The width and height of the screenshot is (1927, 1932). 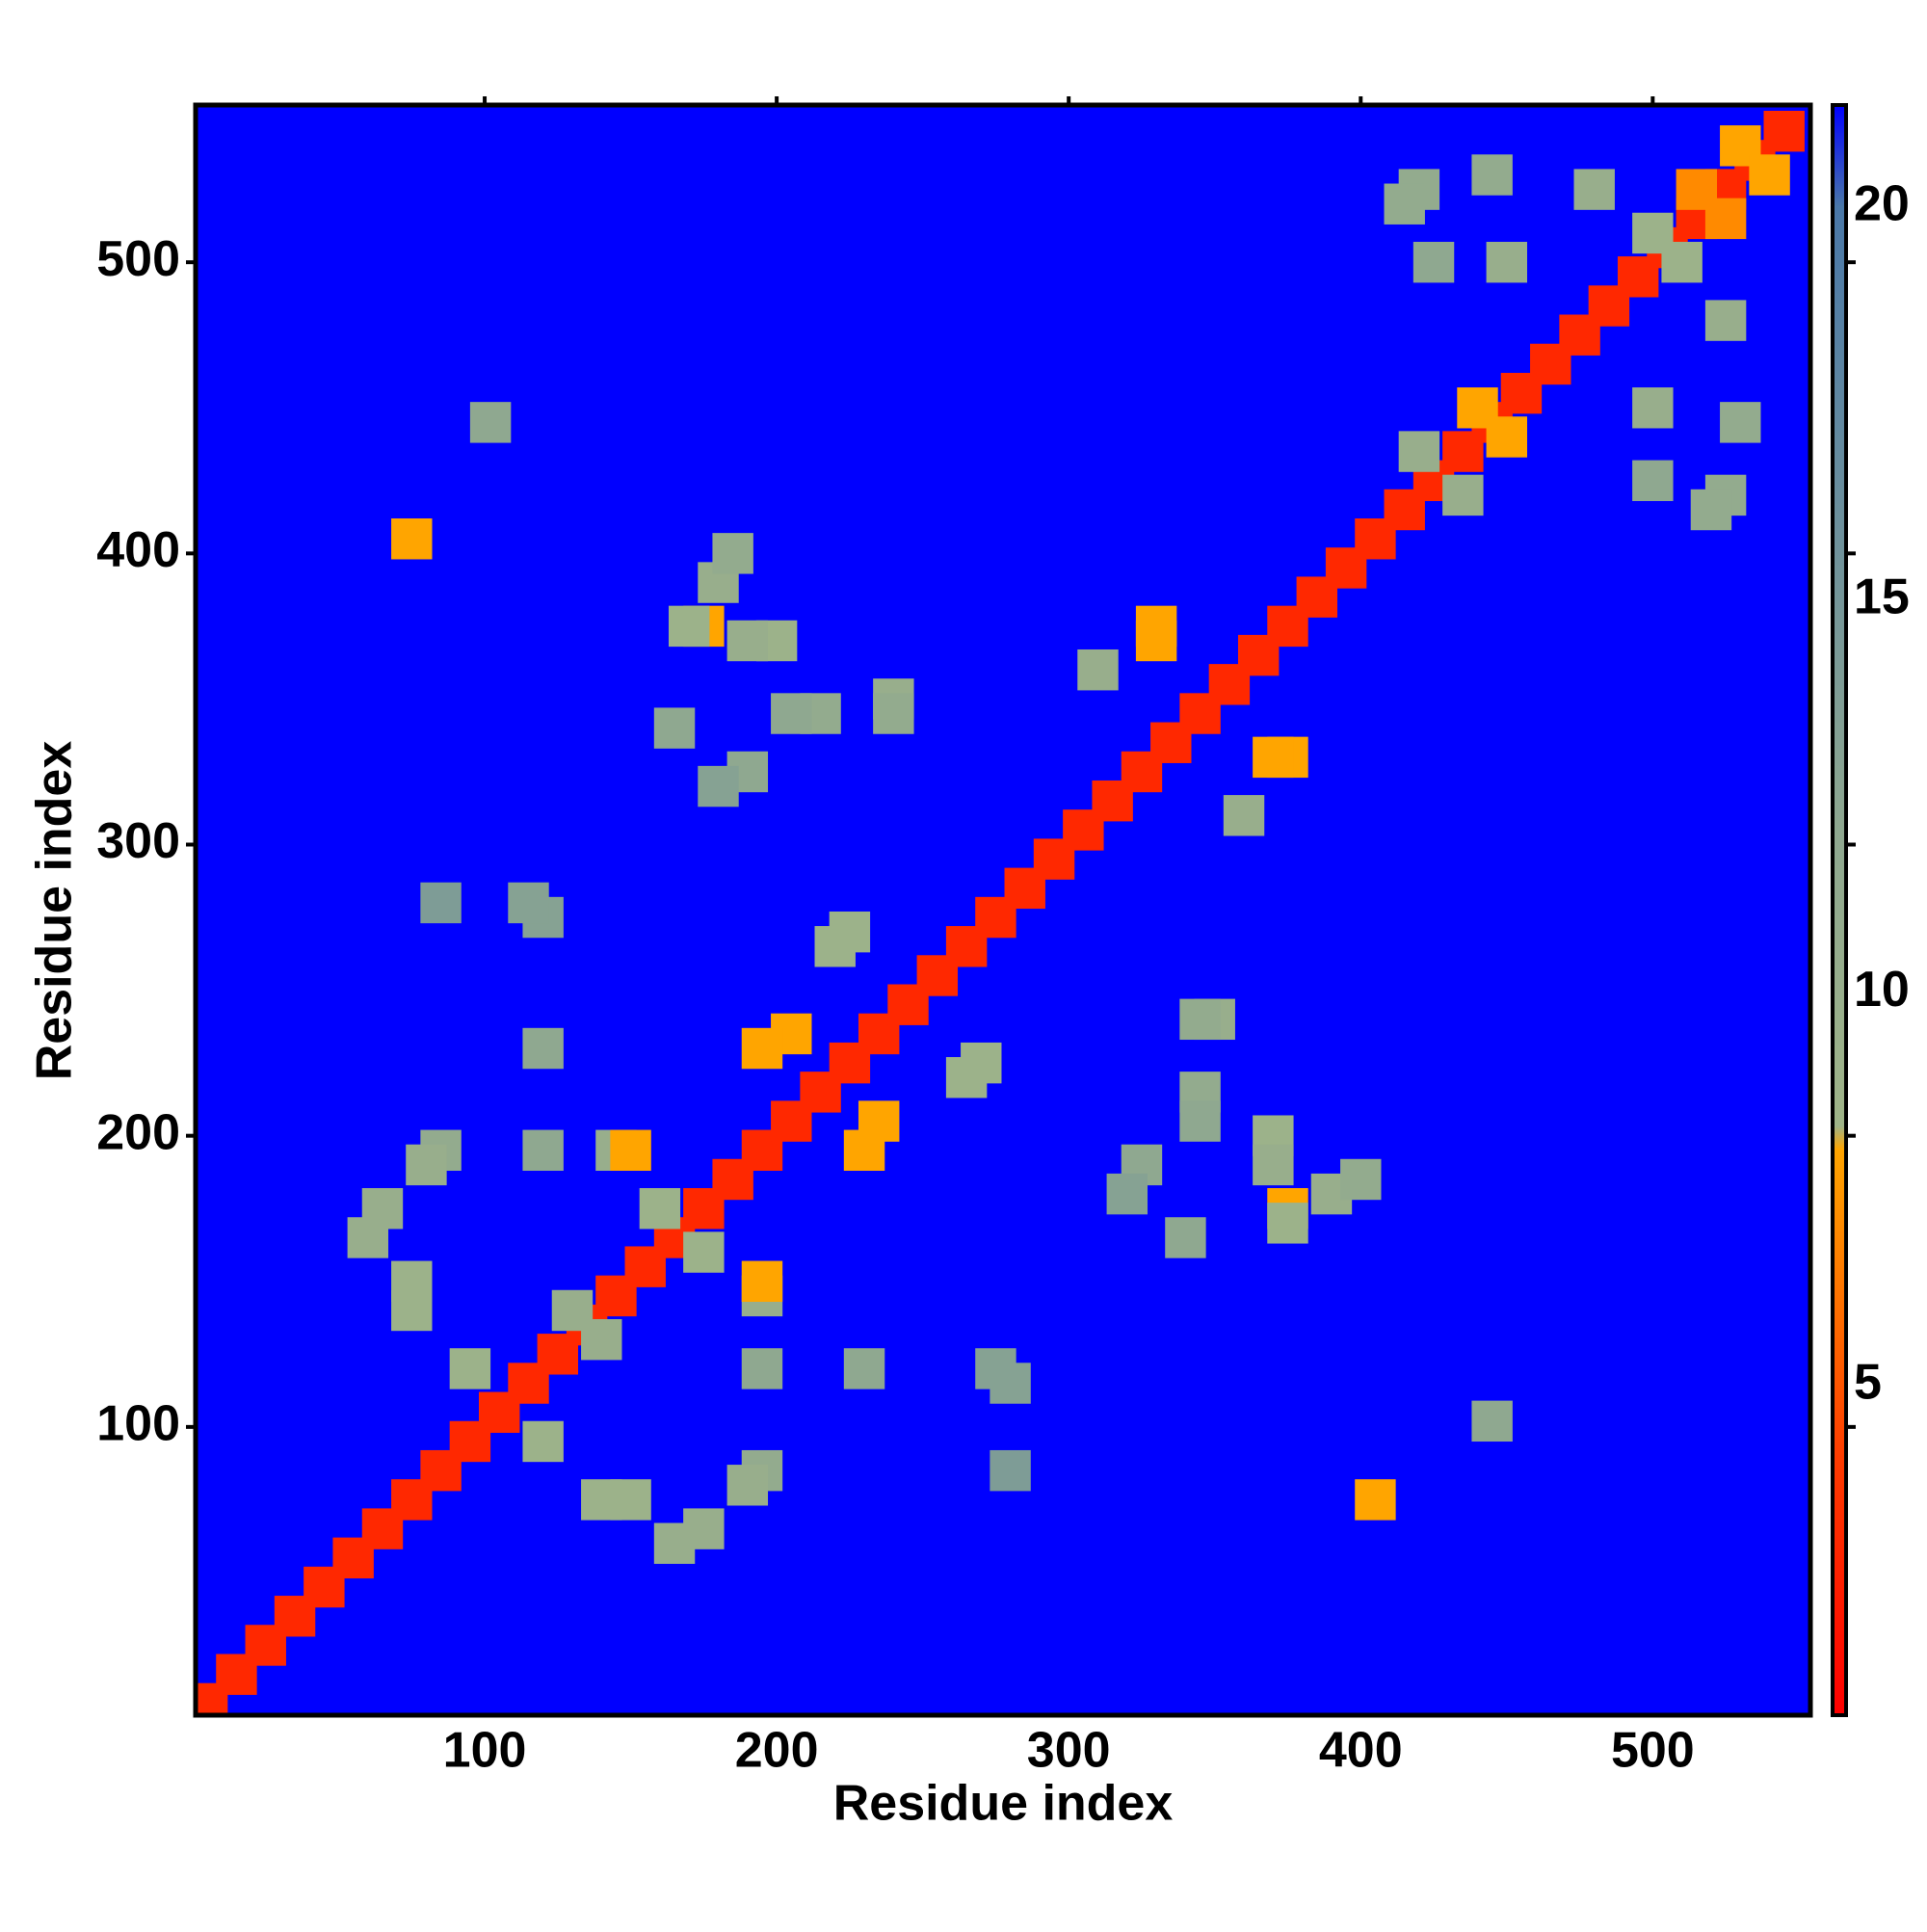 I want to click on y-tick-label: 300, so click(x=138, y=841).